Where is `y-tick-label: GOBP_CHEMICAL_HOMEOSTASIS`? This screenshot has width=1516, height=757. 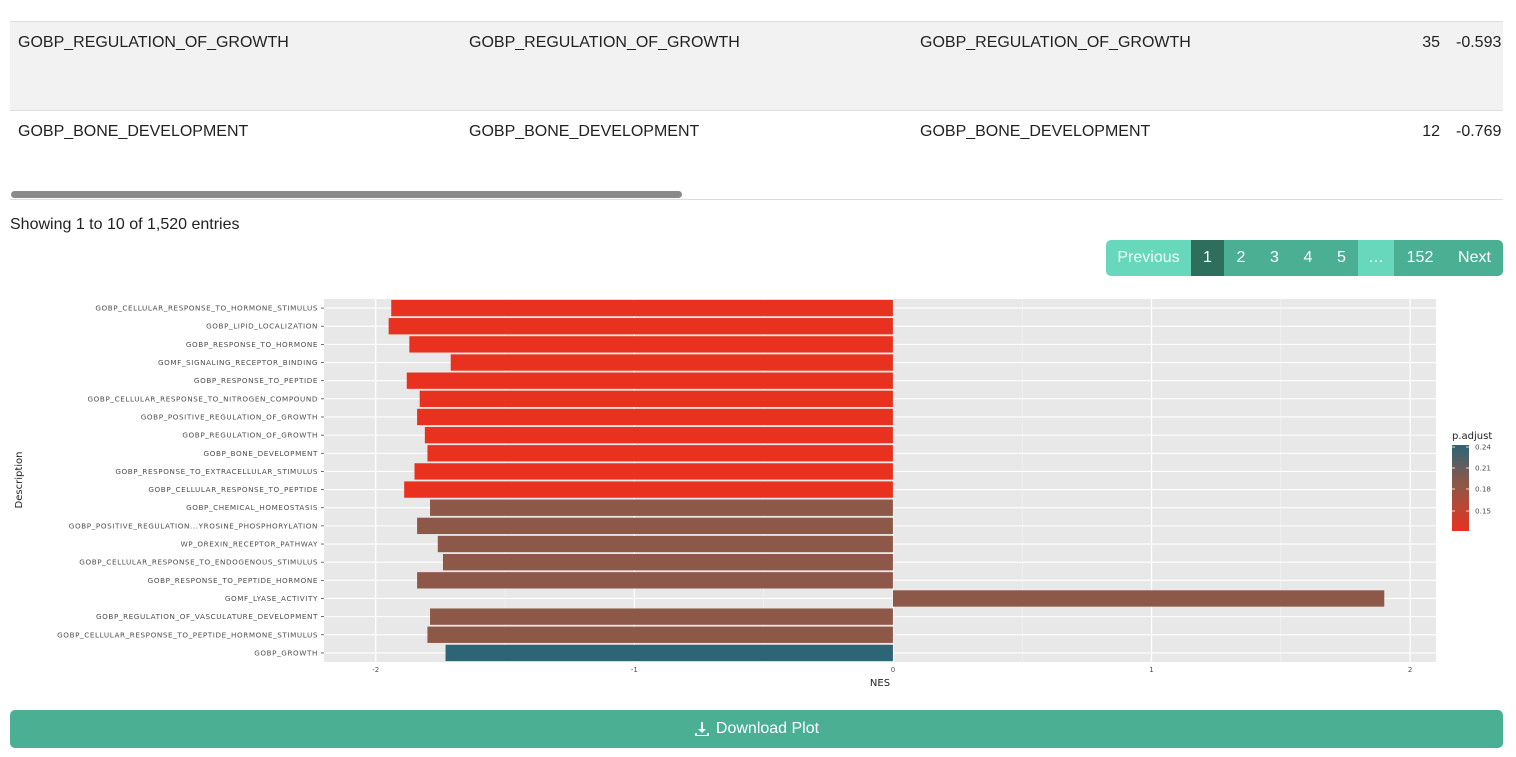
y-tick-label: GOBP_CHEMICAL_HOMEOSTASIS is located at coordinates (252, 507).